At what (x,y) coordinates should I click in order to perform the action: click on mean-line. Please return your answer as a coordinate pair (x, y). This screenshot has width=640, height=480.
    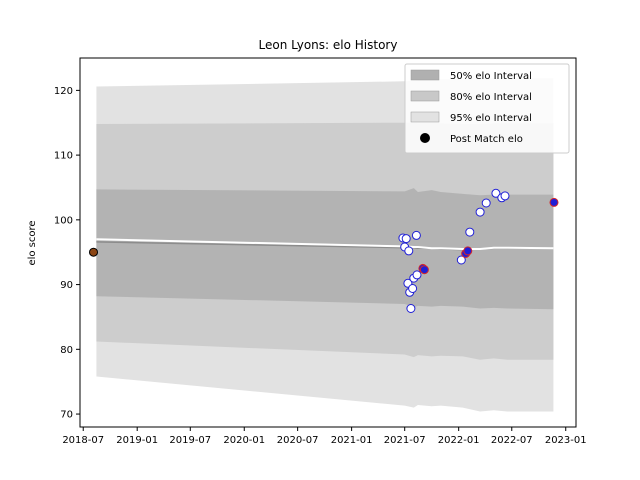
    Looking at the image, I should click on (325, 244).